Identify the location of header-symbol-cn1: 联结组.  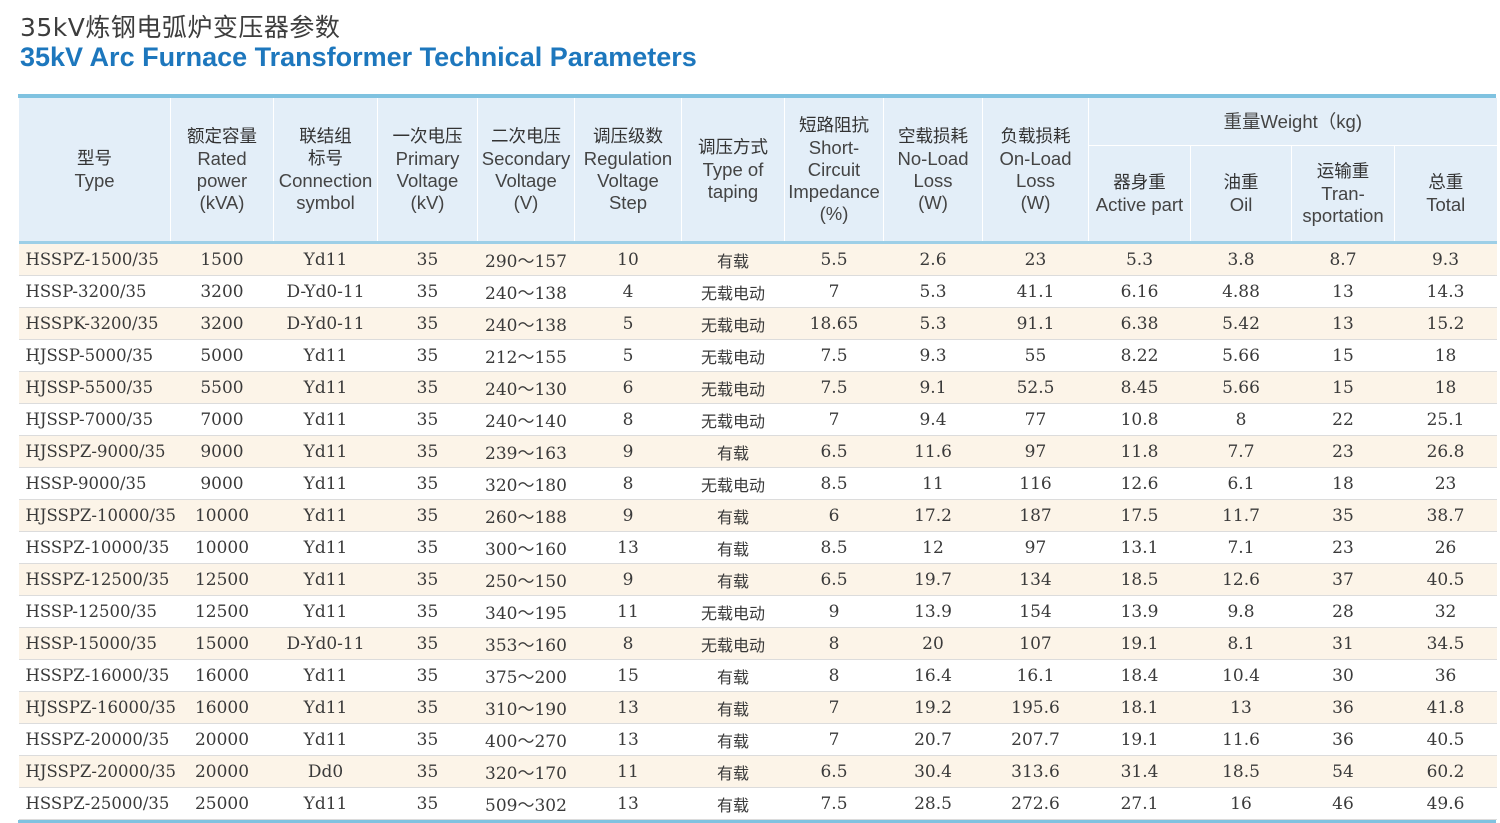
(325, 136).